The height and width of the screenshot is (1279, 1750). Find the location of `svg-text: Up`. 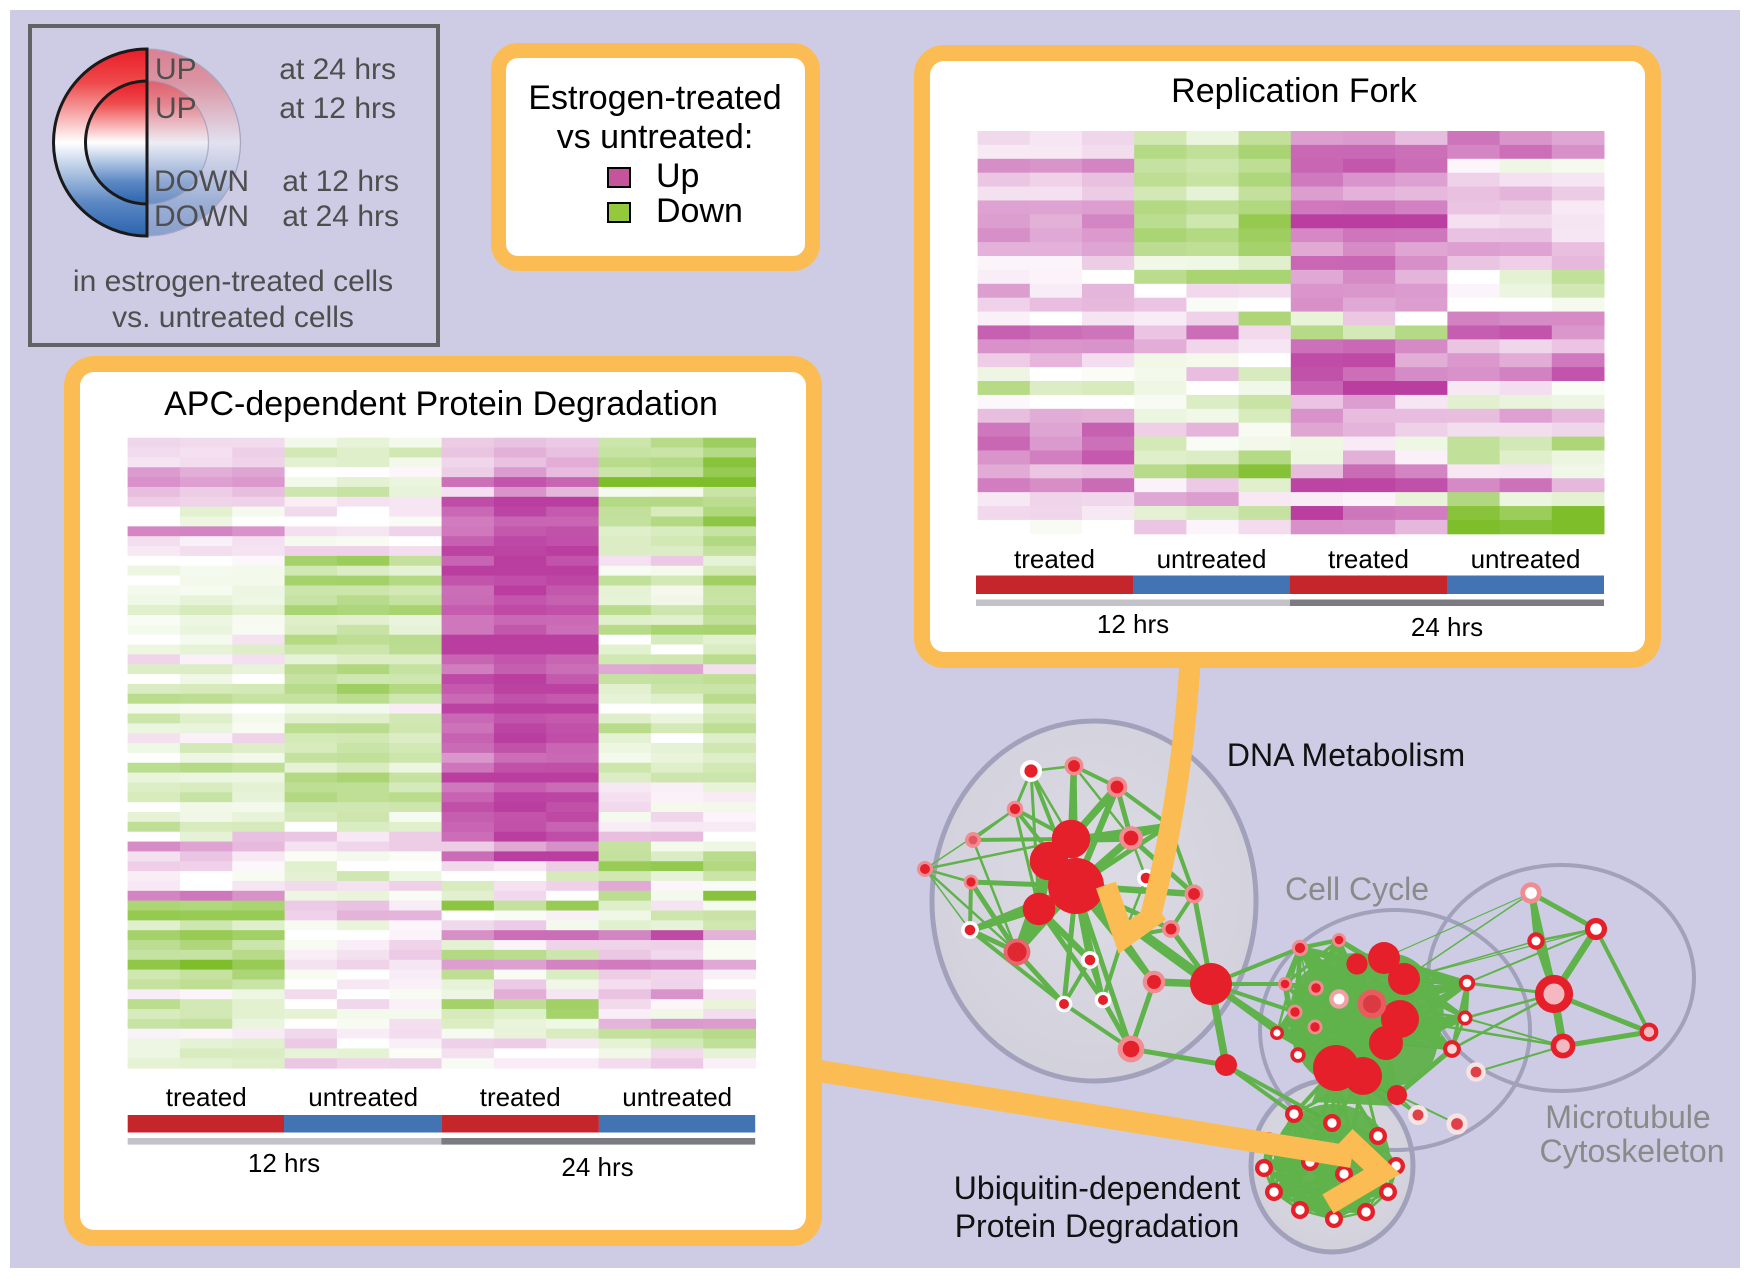

svg-text: Up is located at coordinates (677, 176).